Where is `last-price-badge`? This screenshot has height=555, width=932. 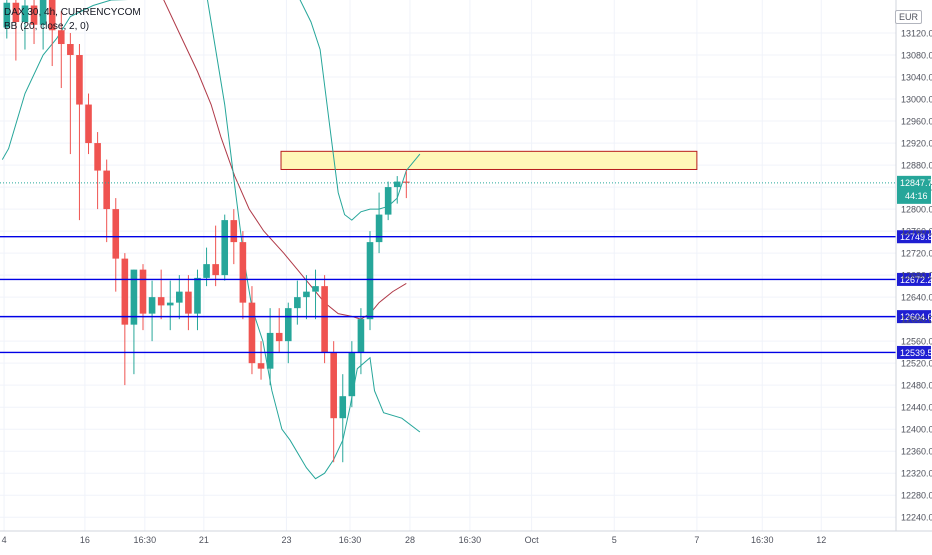
last-price-badge is located at coordinates (914, 189).